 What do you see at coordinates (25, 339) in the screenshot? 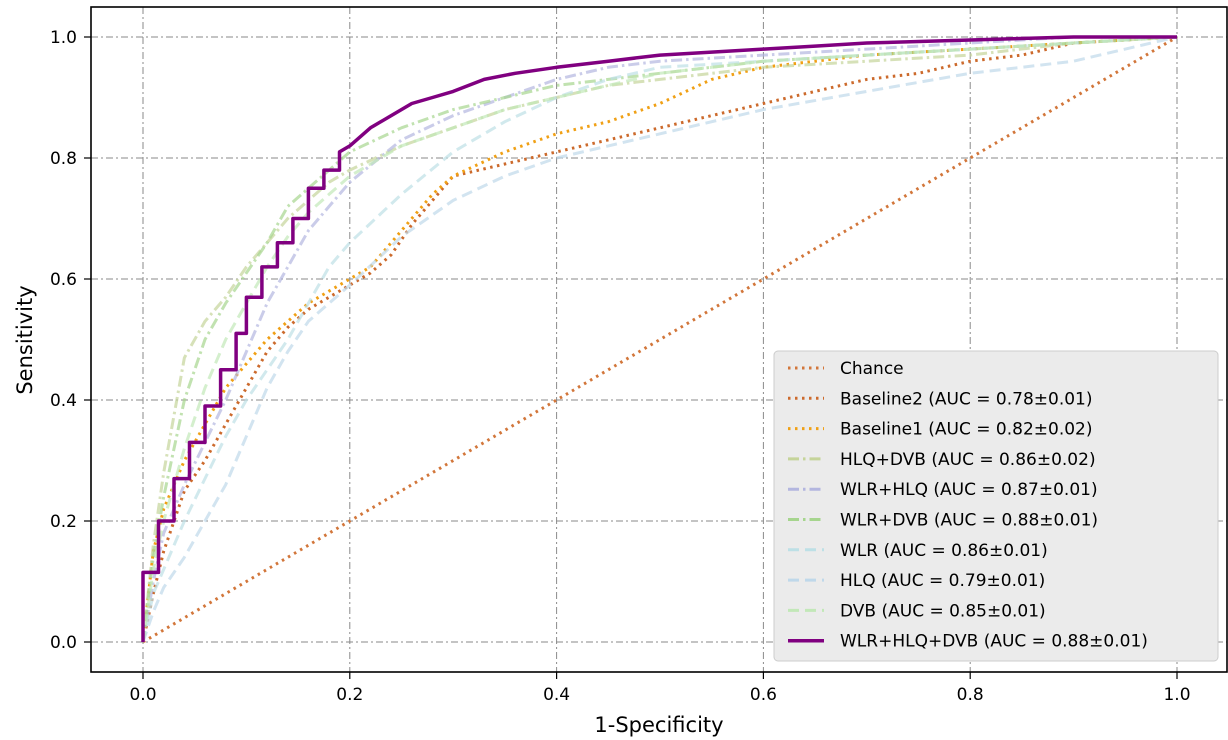
I see `y-axis-title: Sensitivity` at bounding box center [25, 339].